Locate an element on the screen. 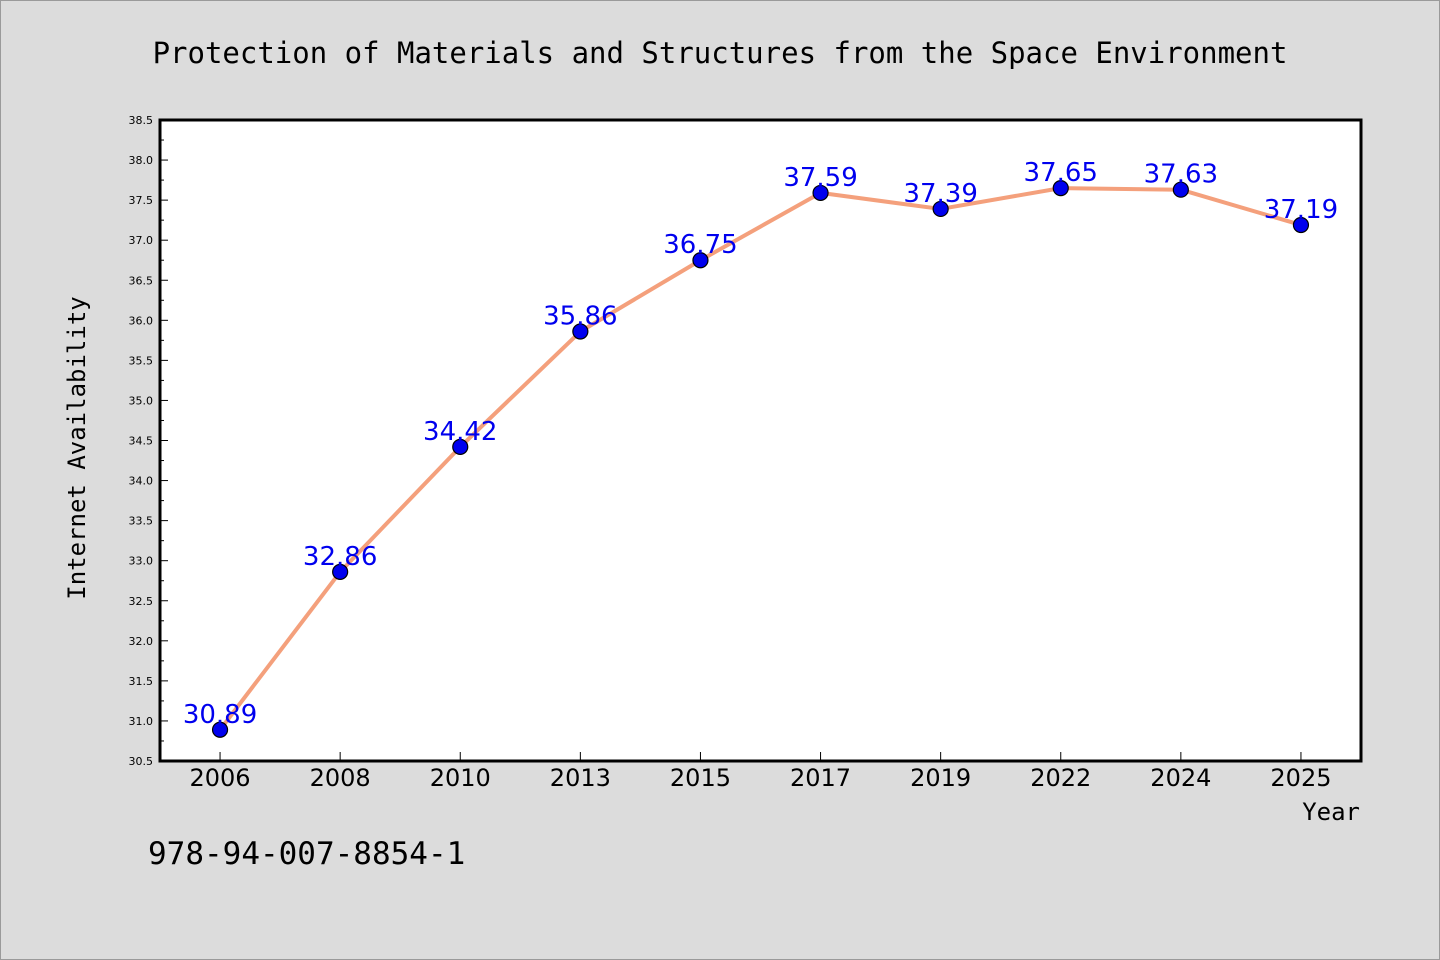 The height and width of the screenshot is (960, 1440). y-tick-label: 32.0 is located at coordinates (141, 641).